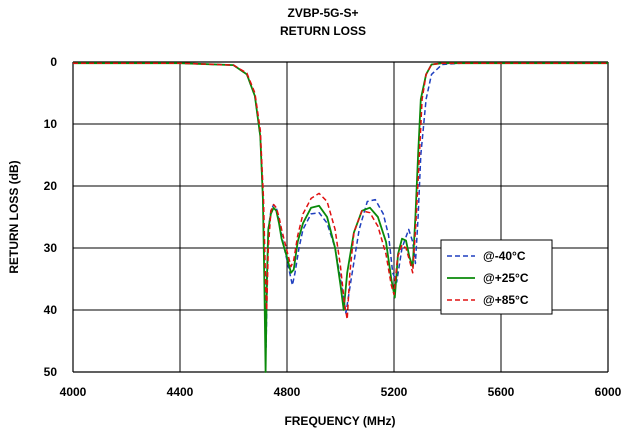 This screenshot has height=435, width=628. What do you see at coordinates (339, 421) in the screenshot?
I see `x-axis-label: FREQUENCY (MHz)` at bounding box center [339, 421].